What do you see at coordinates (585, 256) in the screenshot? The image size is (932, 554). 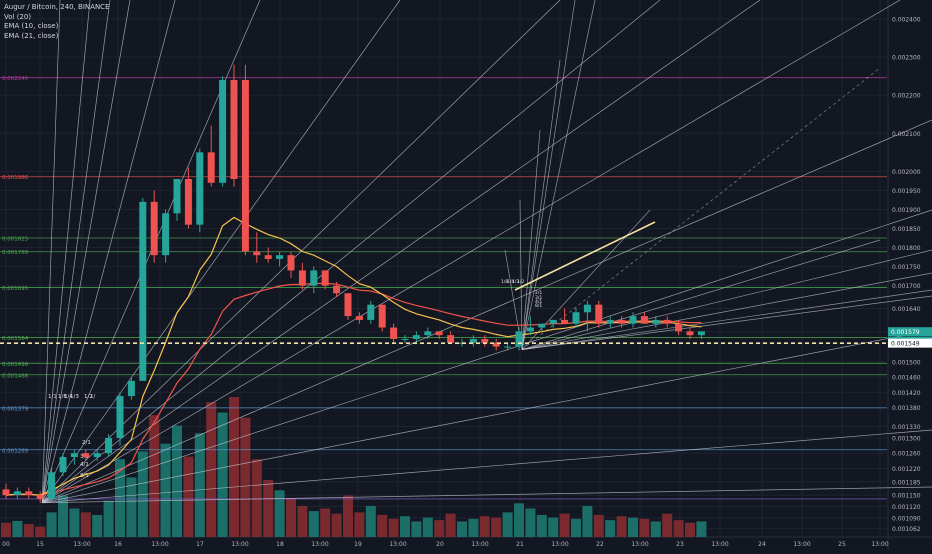 I see `trend-line` at bounding box center [585, 256].